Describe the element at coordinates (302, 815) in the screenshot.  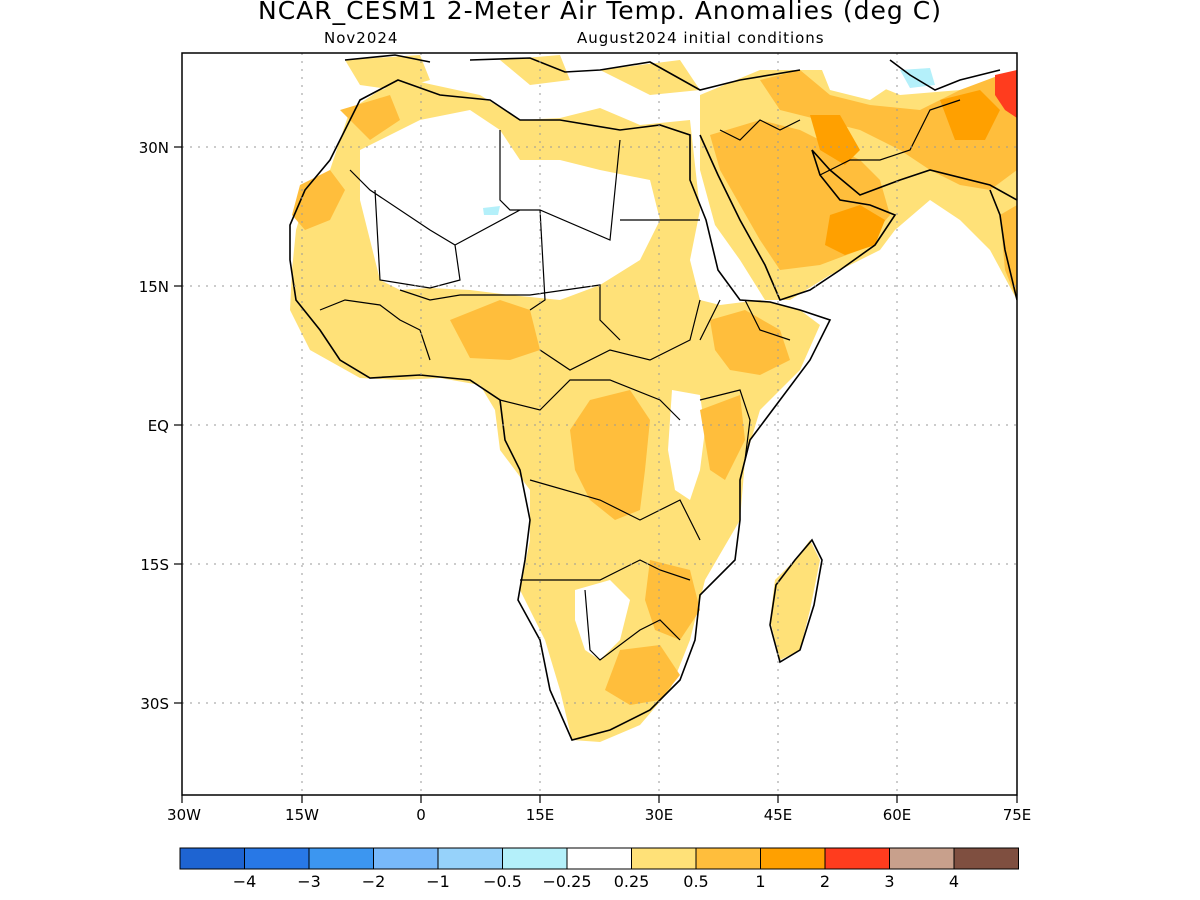
I see `lon-label: 15W` at that location.